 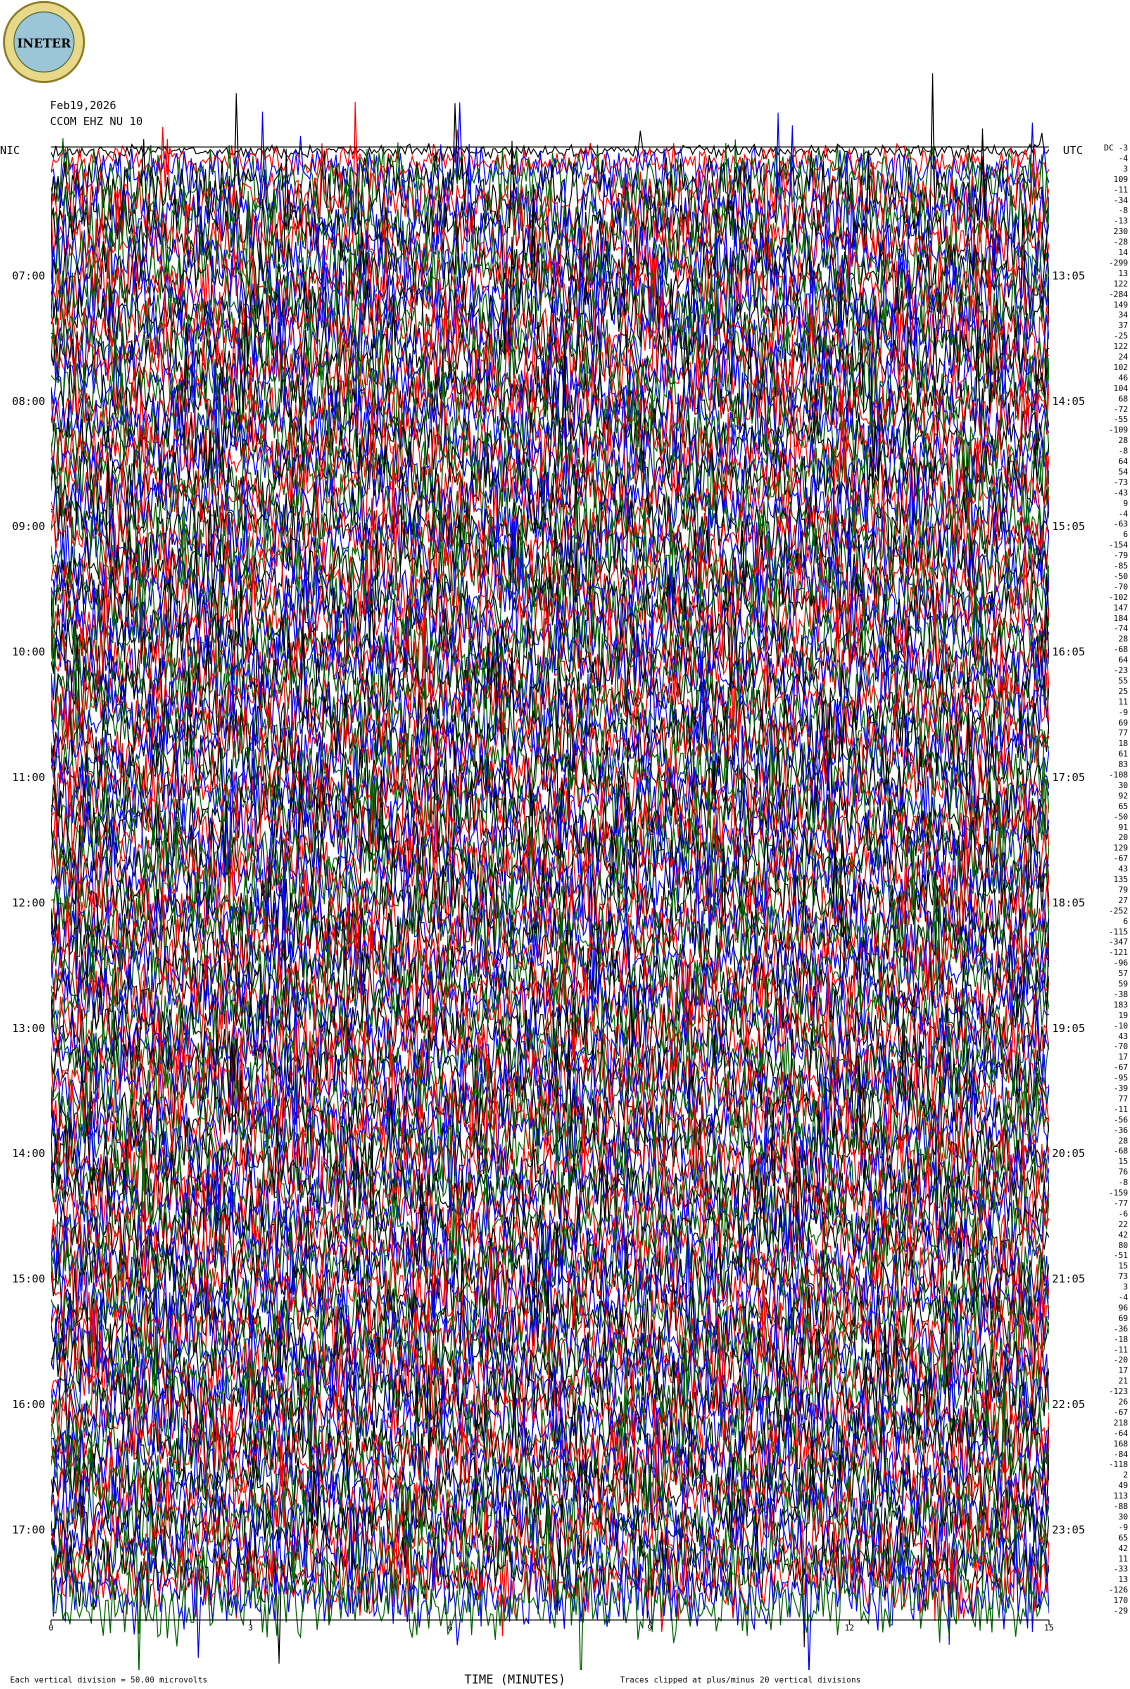 I want to click on dc-offset: -43, so click(x=1121, y=492).